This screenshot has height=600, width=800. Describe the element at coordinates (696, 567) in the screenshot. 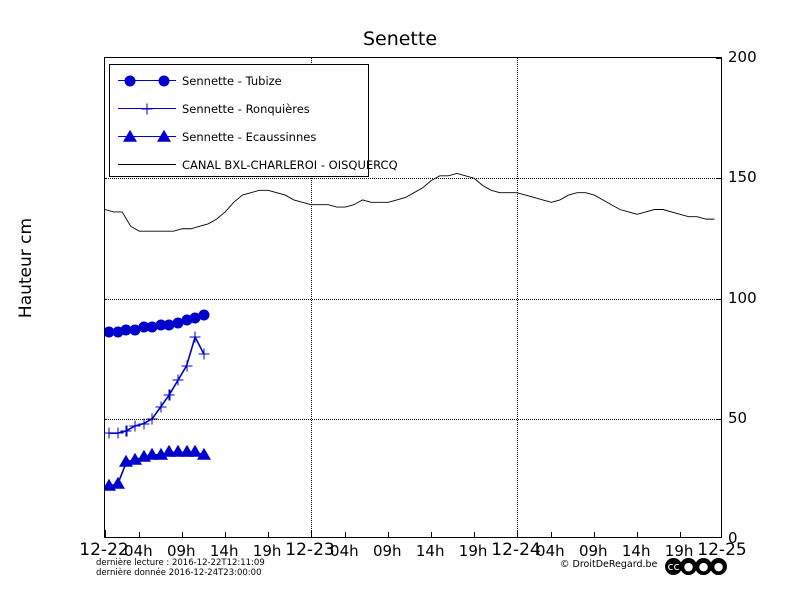

I see `creative-commons-badge: cc ● ● ● BY NC SA` at that location.